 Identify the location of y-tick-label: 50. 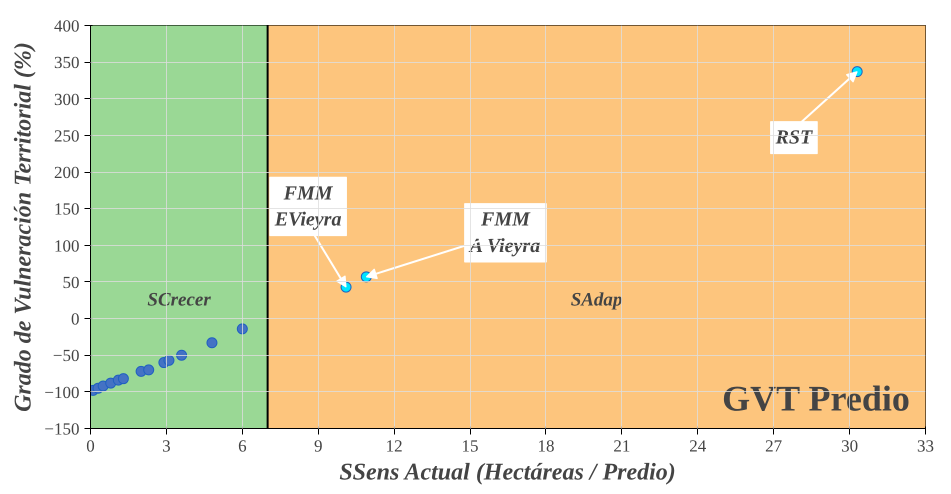
(71, 282).